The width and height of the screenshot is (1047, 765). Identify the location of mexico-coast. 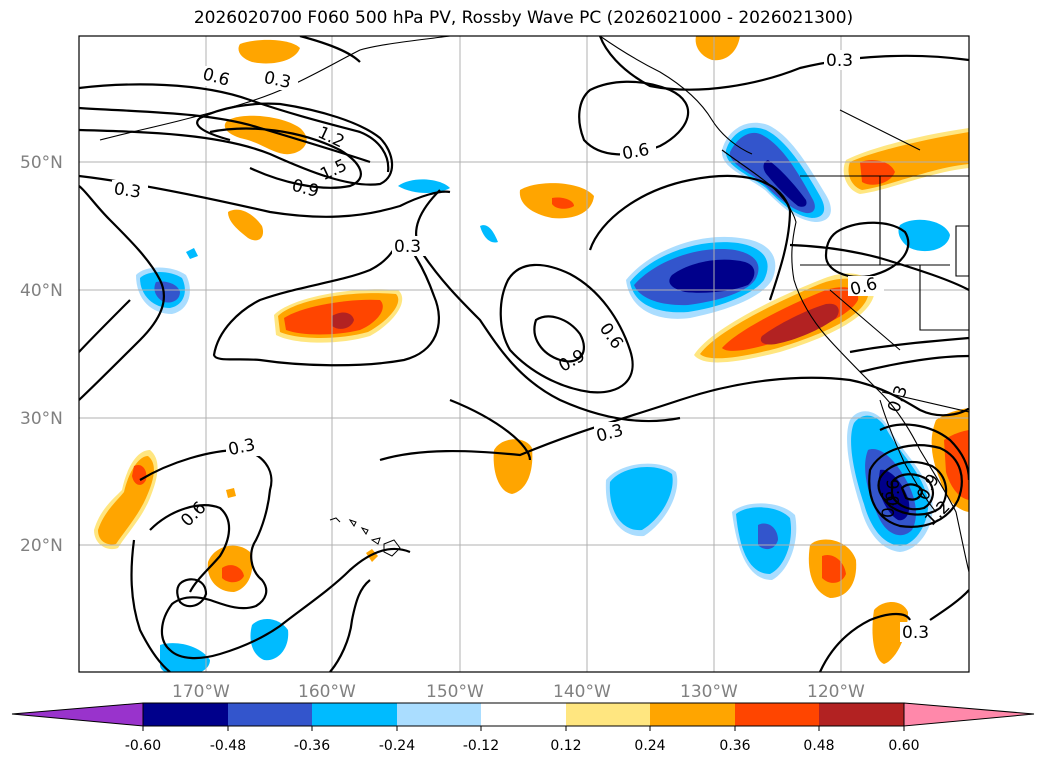
(944, 511).